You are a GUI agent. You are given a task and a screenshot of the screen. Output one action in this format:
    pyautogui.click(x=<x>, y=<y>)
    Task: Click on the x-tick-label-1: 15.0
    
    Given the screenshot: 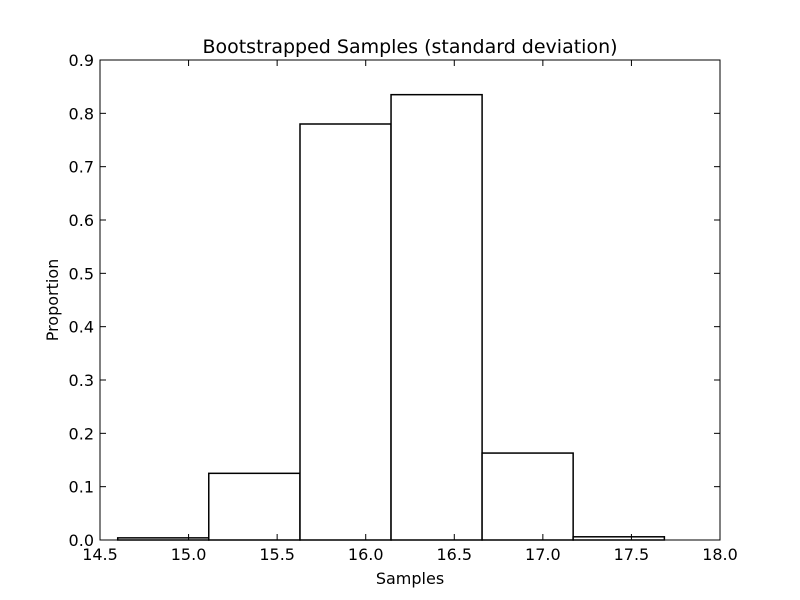 What is the action you would take?
    pyautogui.click(x=189, y=554)
    